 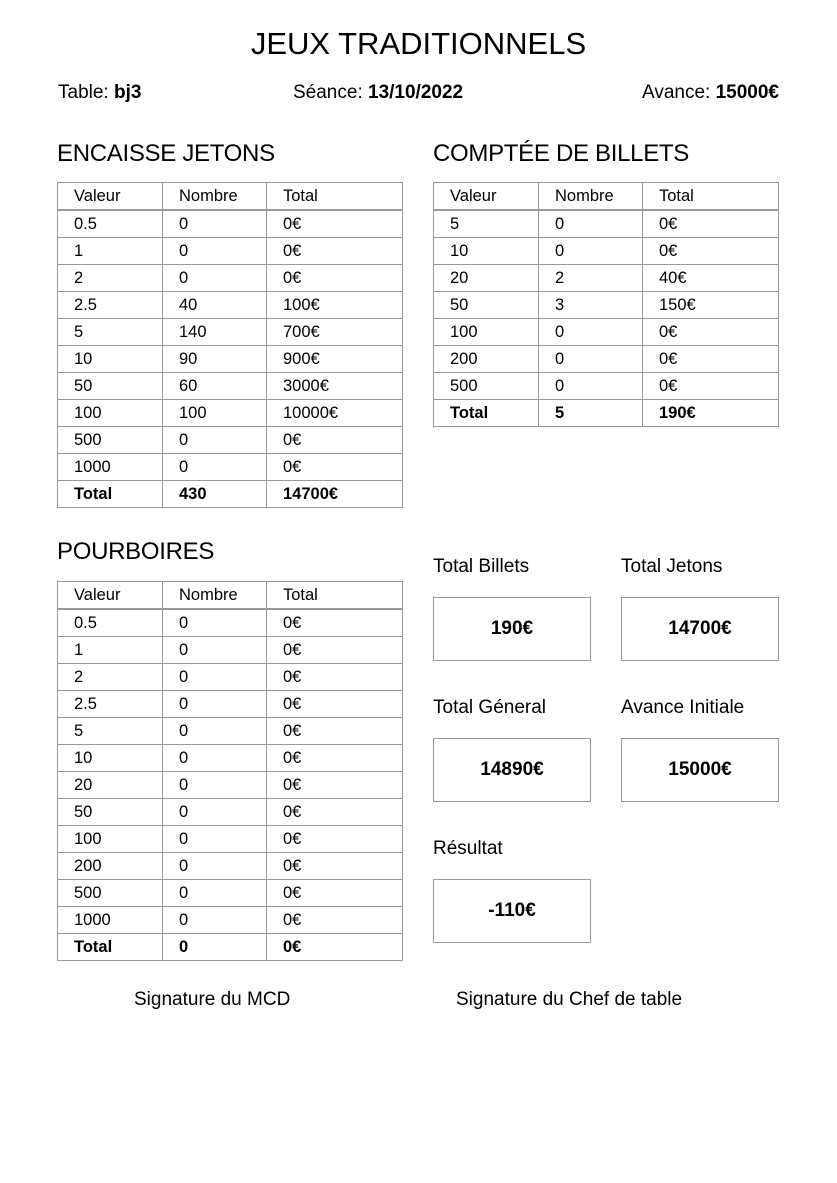 I want to click on table-row: 10 0 0€, so click(x=230, y=758).